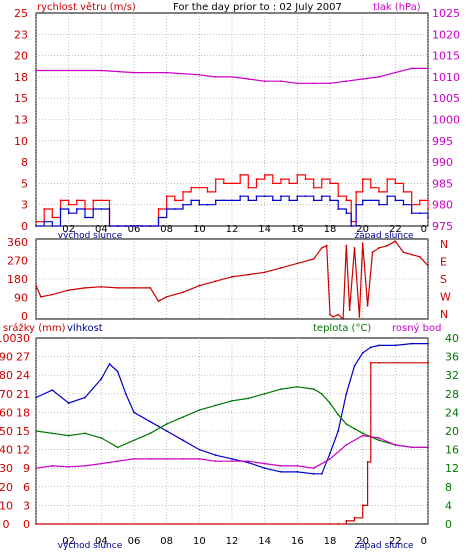 Image resolution: width=466 pixels, height=556 pixels. What do you see at coordinates (6, 468) in the screenshot?
I see `y-tick-label: 30` at bounding box center [6, 468].